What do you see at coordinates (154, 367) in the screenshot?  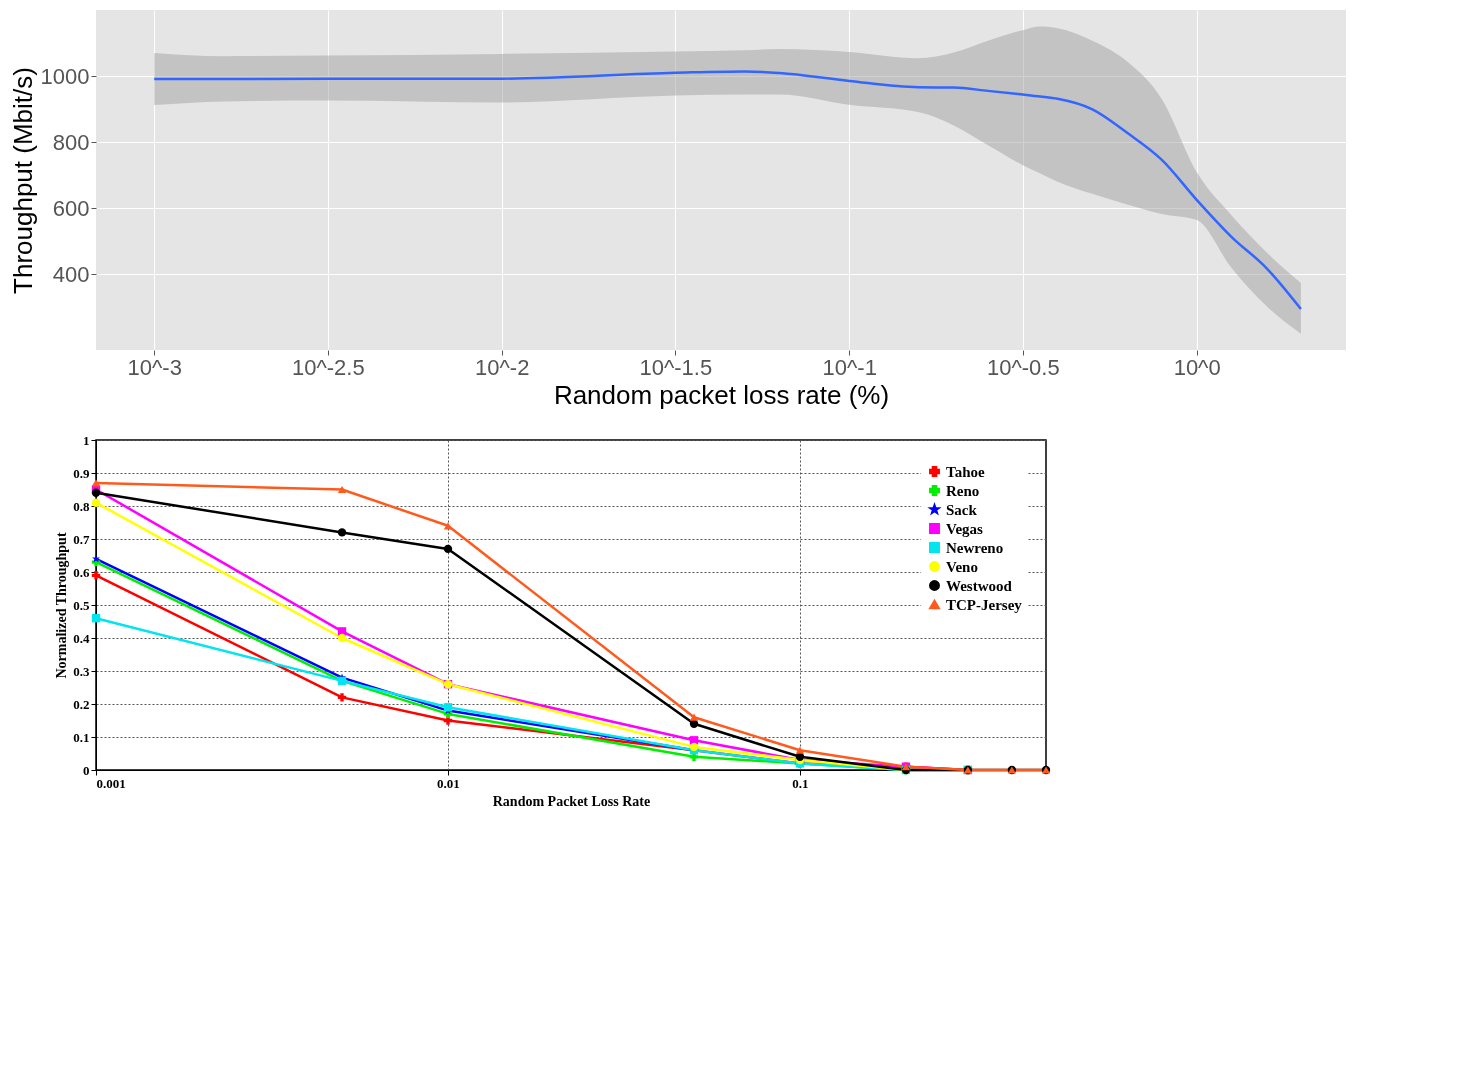 I see `x-tick-label: 10^-3` at bounding box center [154, 367].